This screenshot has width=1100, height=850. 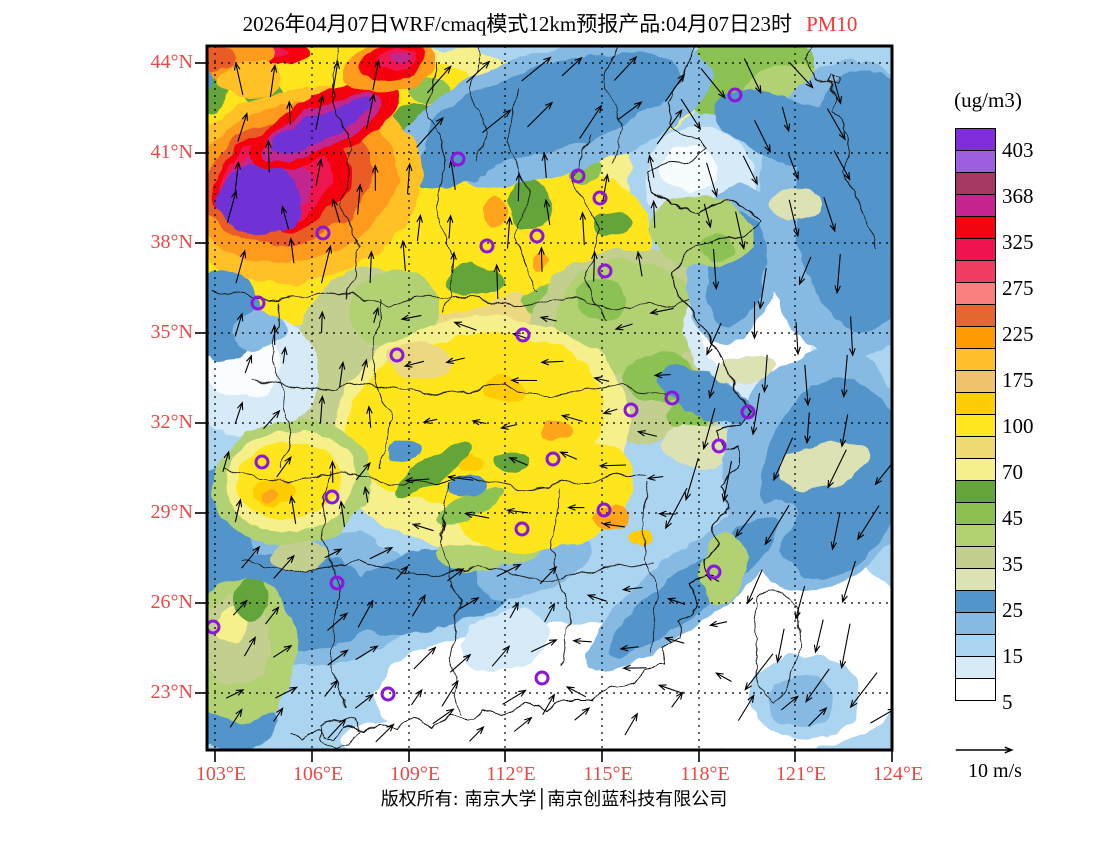 I want to click on wind-reference-label: 10 m/s, so click(x=995, y=771).